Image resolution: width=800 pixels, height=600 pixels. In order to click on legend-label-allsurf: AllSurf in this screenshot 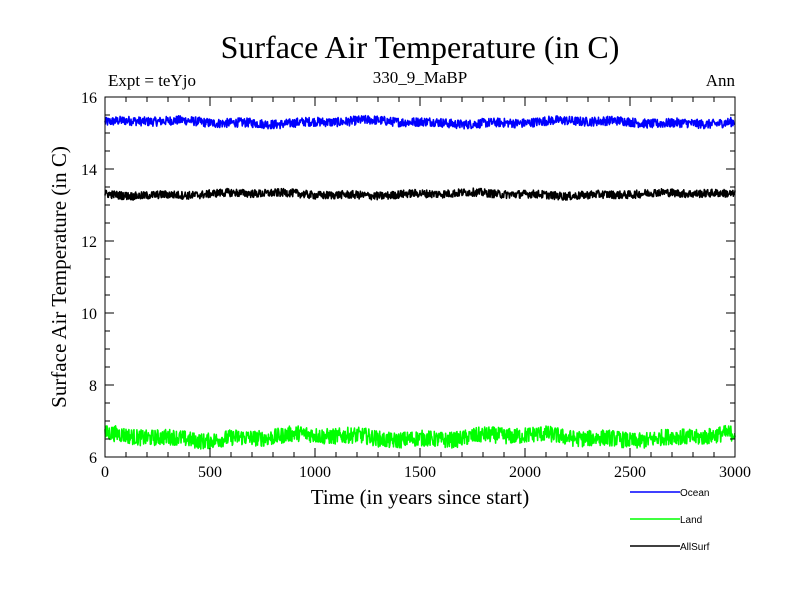, I will do `click(695, 547)`.